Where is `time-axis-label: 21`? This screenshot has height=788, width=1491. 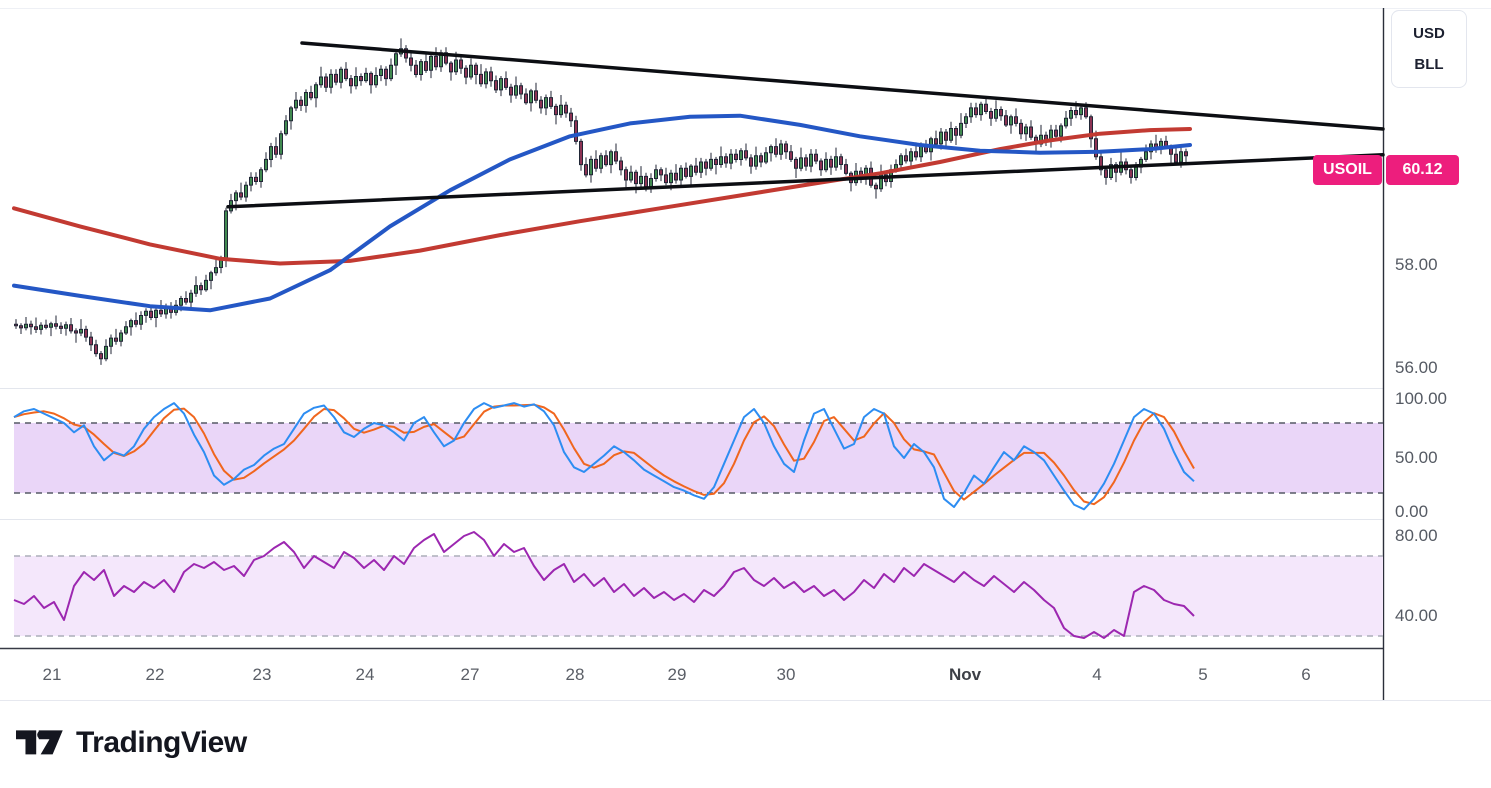 time-axis-label: 21 is located at coordinates (52, 674).